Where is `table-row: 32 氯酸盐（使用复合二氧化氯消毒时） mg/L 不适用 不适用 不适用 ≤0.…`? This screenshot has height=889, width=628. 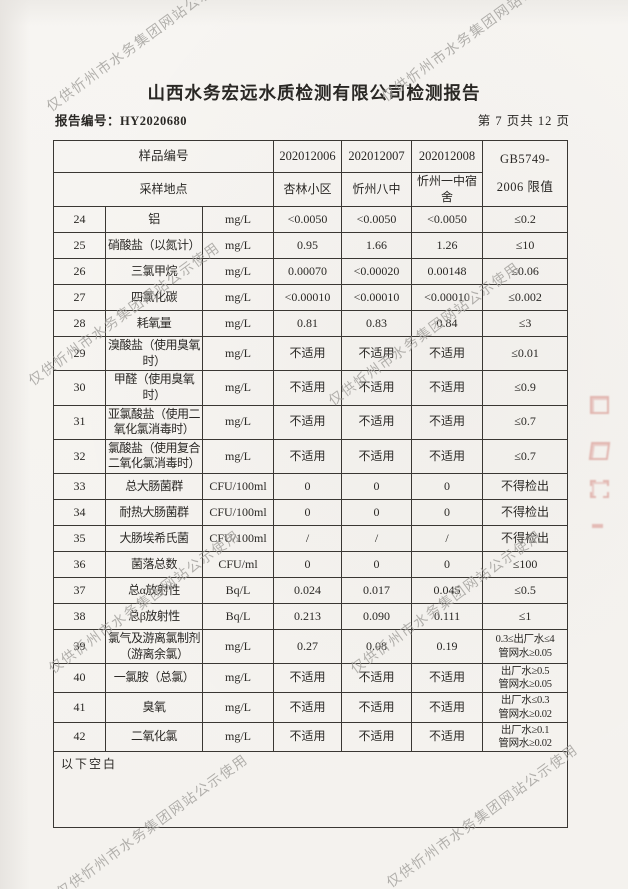 table-row: 32 氯酸盐（使用复合二氧化氯消毒时） mg/L 不适用 不适用 不适用 ≤0.… is located at coordinates (311, 456).